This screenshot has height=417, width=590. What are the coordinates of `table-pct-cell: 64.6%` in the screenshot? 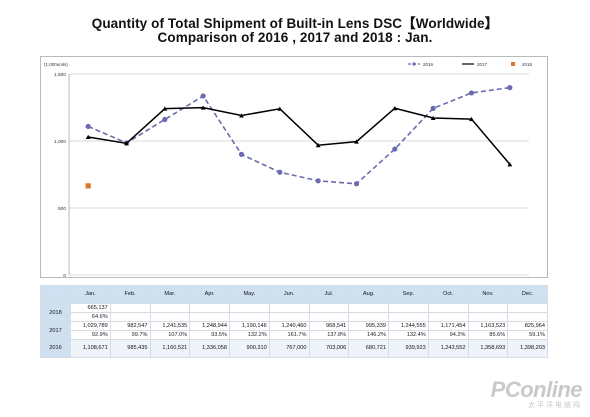 It's located at (90, 317).